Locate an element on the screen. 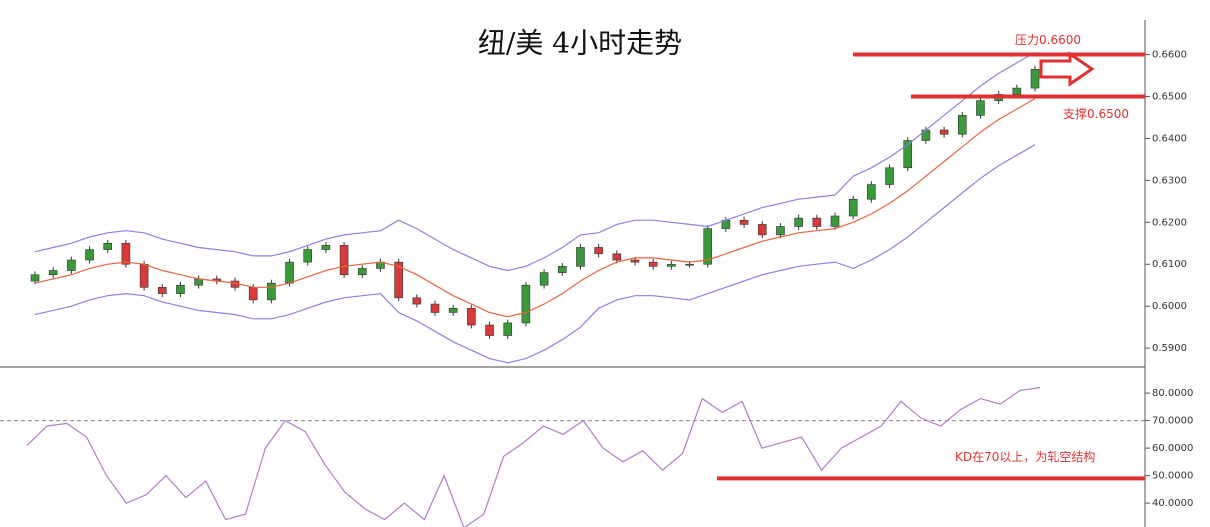 This screenshot has width=1210, height=527. y-tick-label: 60.0000 is located at coordinates (1172, 448).